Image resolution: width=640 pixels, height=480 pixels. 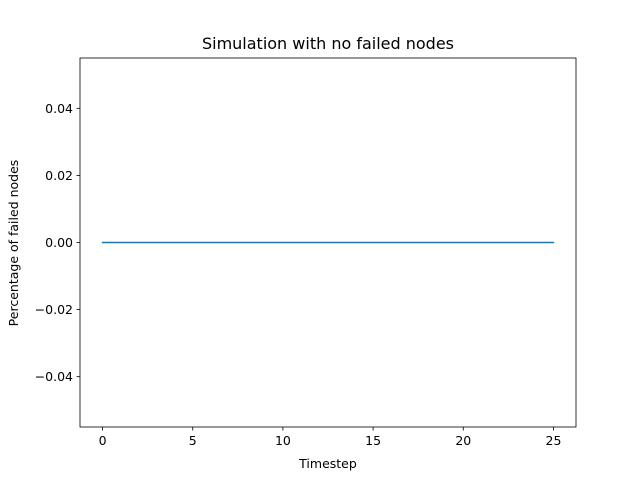 I want to click on y-tick-label: 0.00, so click(x=59, y=242).